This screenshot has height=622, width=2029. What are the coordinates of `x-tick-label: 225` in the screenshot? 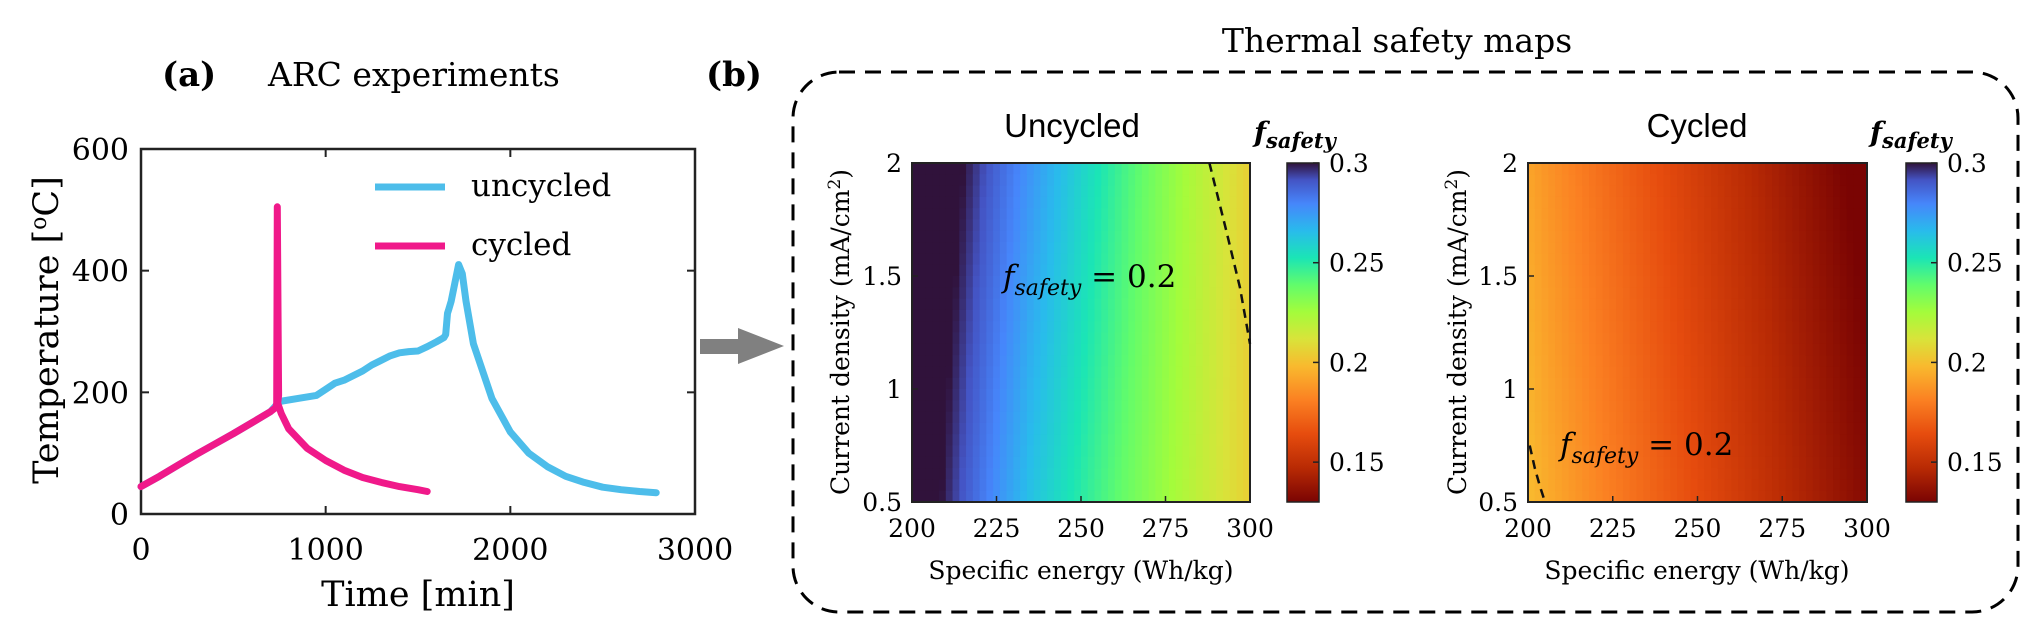 It's located at (1613, 528).